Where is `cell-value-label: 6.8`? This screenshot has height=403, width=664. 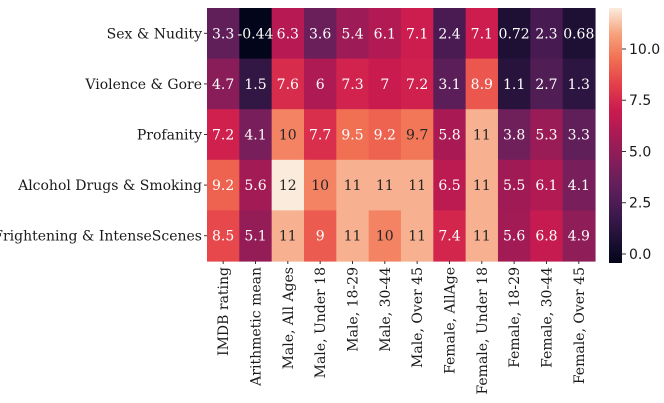
cell-value-label: 6.8 is located at coordinates (546, 237).